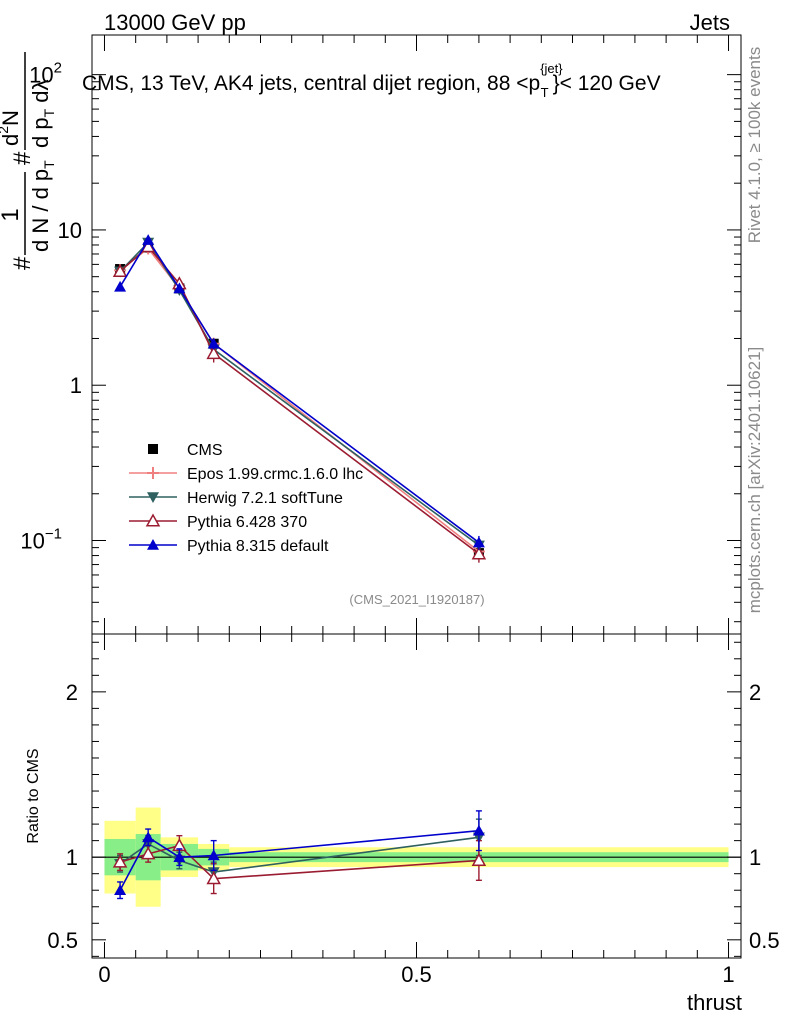 The image size is (786, 1024). I want to click on legend-label: Herwig 7.2.1 softTune, so click(265, 498).